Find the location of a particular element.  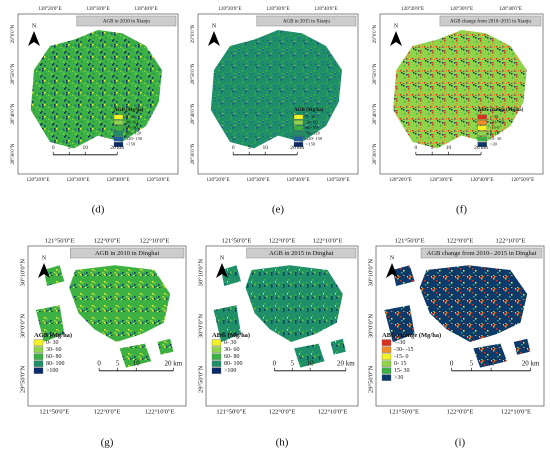

legend-label: >150 is located at coordinates (311, 144).